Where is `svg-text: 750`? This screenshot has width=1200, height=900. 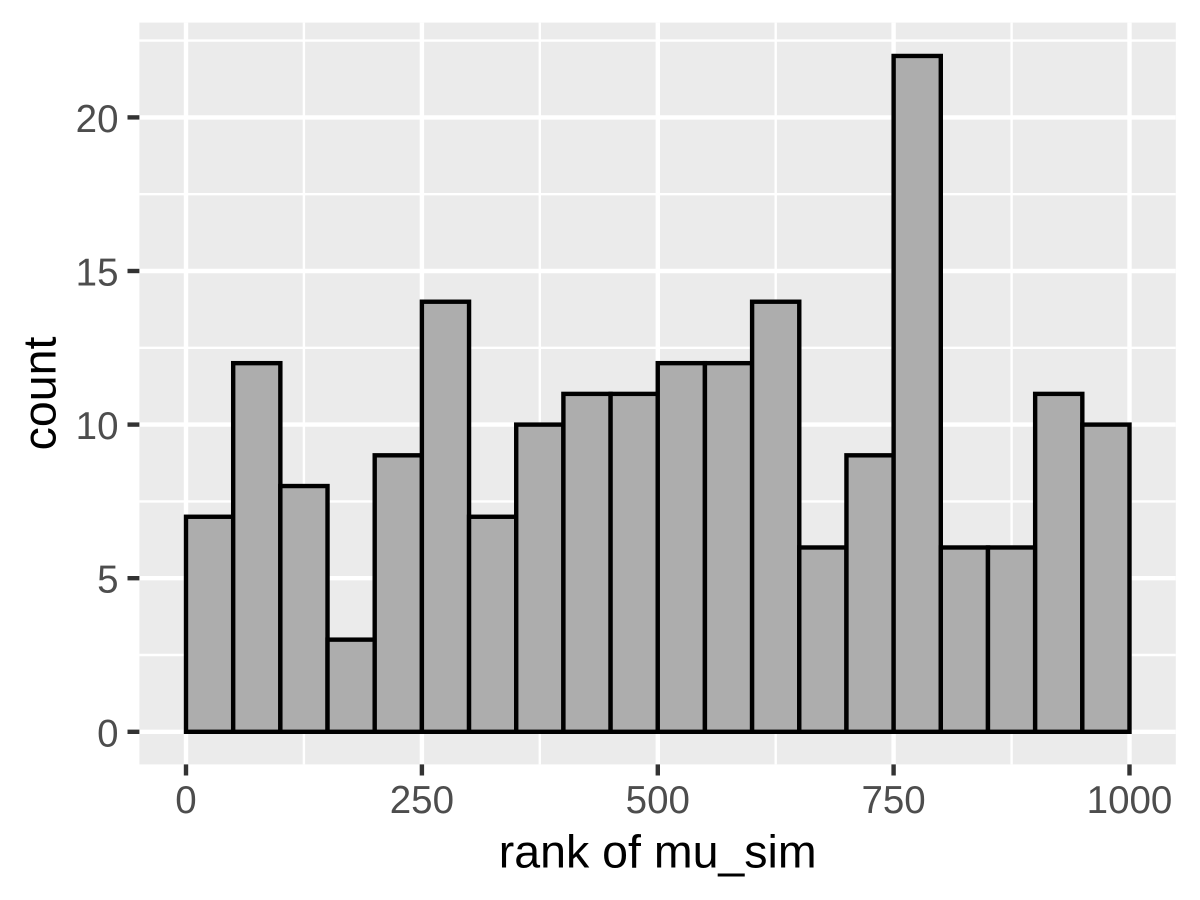 svg-text: 750 is located at coordinates (893, 800).